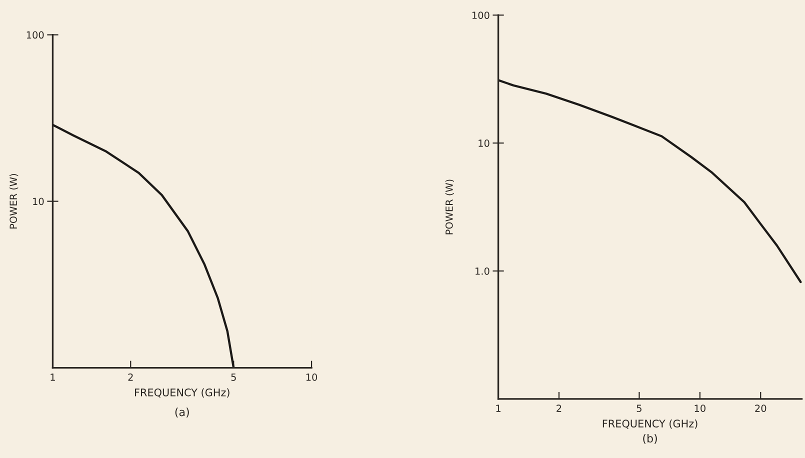 This screenshot has width=805, height=458. Describe the element at coordinates (182, 413) in the screenshot. I see `text: (a)` at that location.